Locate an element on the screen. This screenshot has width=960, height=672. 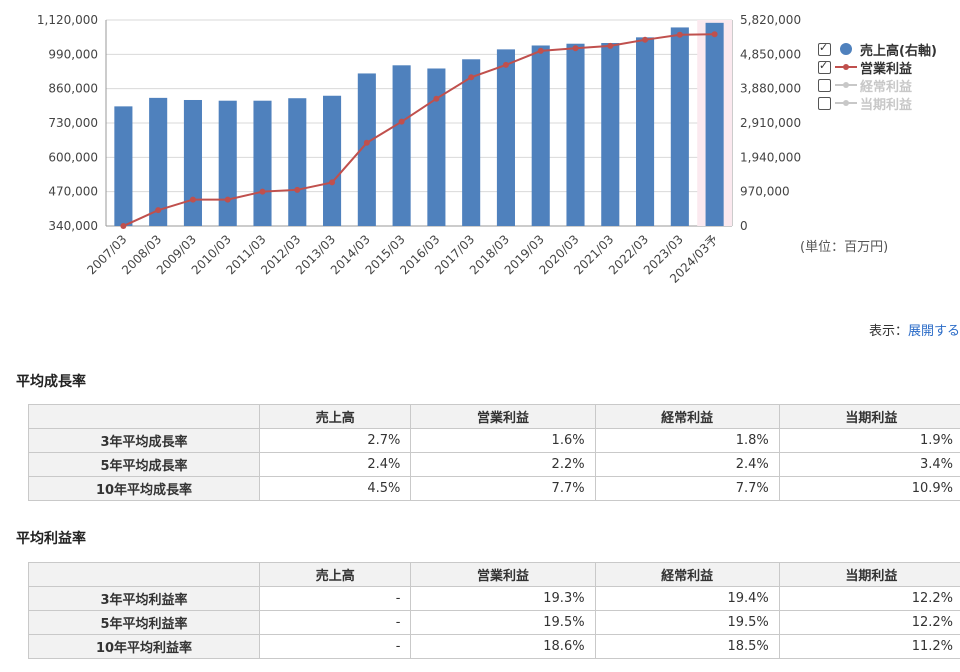
table-cell: 12.2% is located at coordinates (869, 598).